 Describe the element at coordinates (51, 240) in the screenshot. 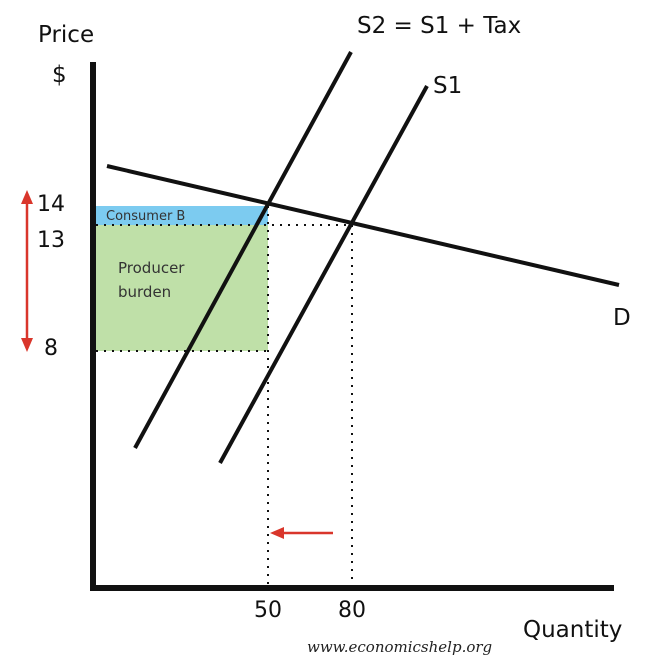

I see `price-tick-13: 13` at that location.